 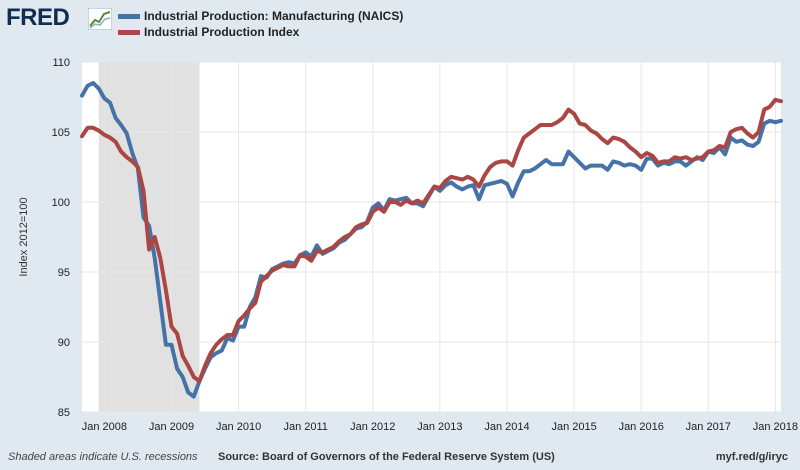 I want to click on chart-line-icon, so click(x=100, y=19).